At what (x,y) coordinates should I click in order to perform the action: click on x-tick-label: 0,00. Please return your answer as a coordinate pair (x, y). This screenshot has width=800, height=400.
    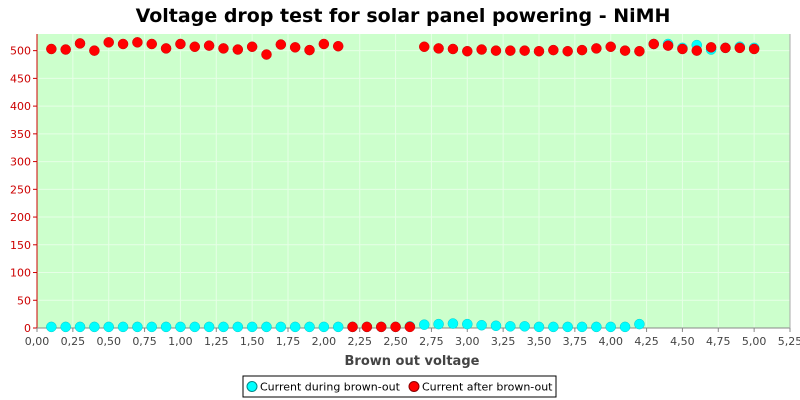
    Looking at the image, I should click on (37, 341).